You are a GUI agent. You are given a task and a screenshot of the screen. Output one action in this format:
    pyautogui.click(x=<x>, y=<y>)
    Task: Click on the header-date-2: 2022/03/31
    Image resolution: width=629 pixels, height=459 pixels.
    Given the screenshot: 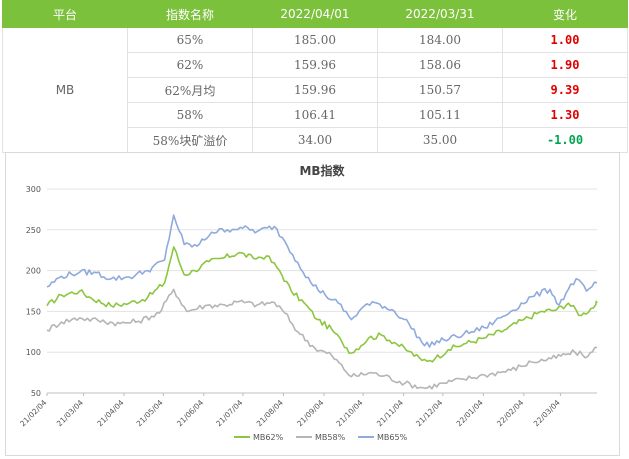 What is the action you would take?
    pyautogui.click(x=440, y=14)
    